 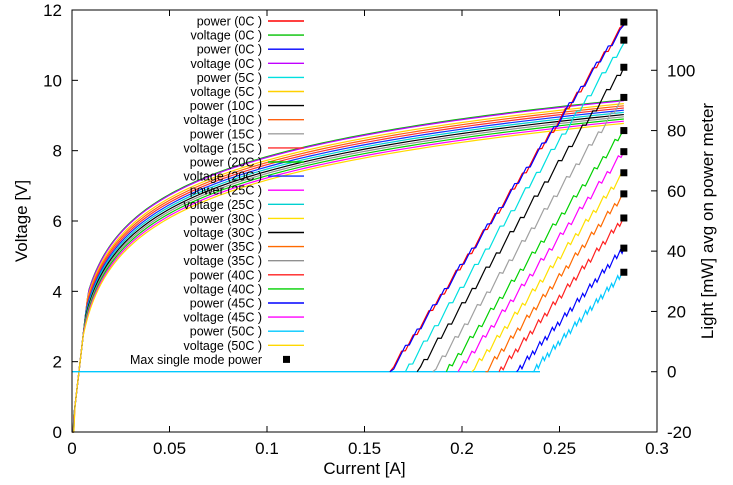 What do you see at coordinates (222, 261) in the screenshot?
I see `legend-entry-label: voltage (35C )` at bounding box center [222, 261].